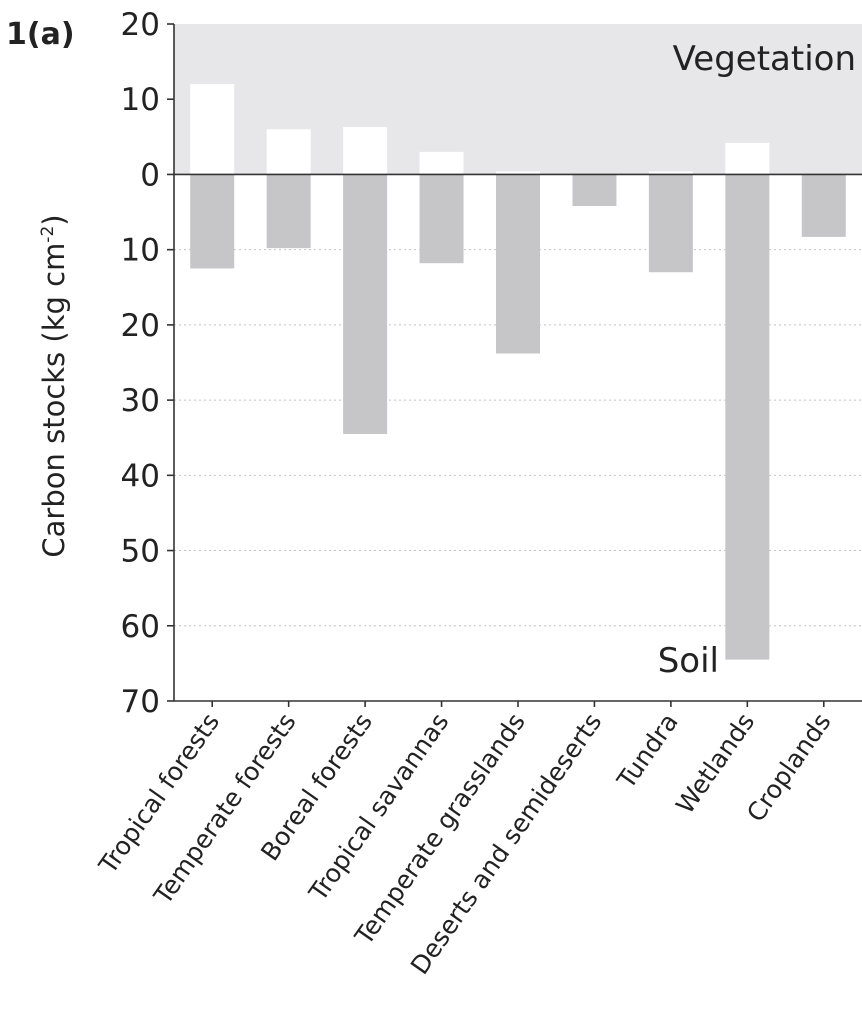  I want to click on y-tick-label: 60, so click(140, 627).